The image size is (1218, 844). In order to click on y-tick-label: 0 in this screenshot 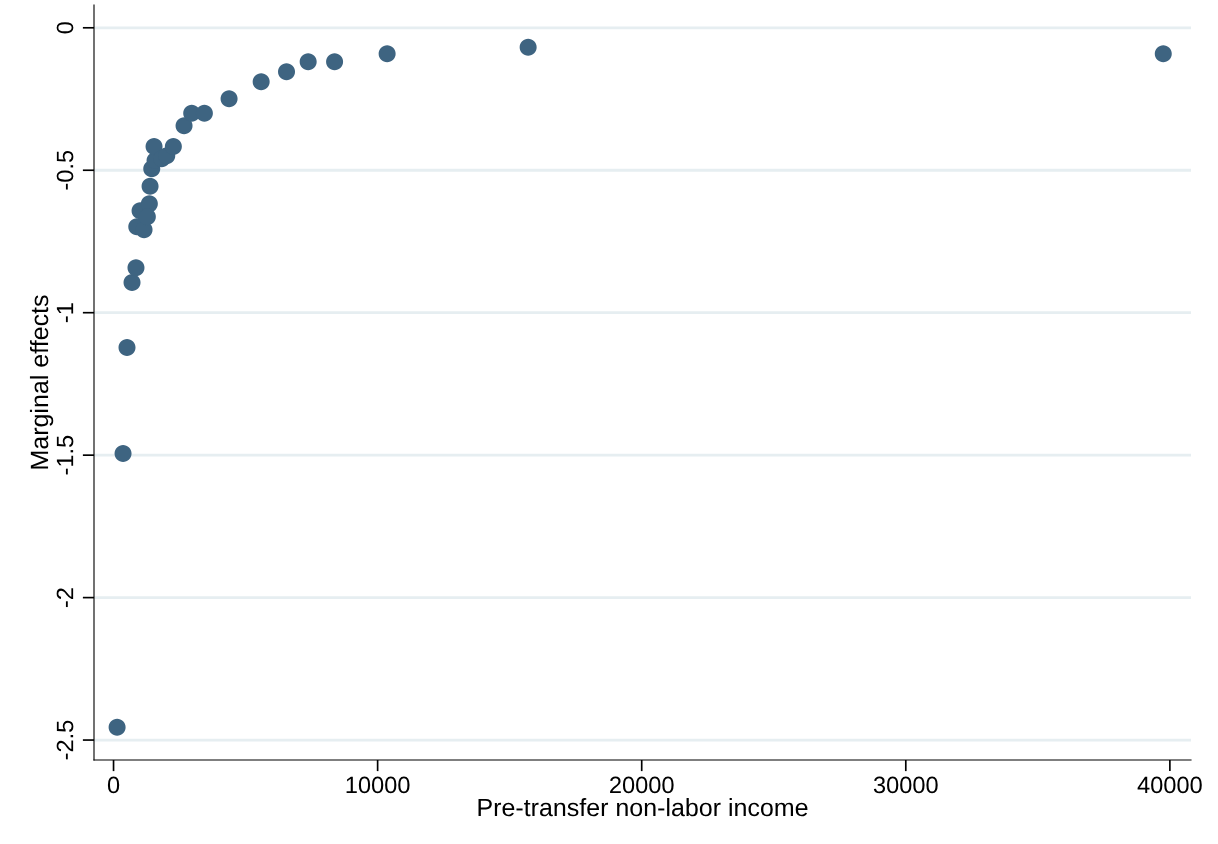, I will do `click(65, 28)`.